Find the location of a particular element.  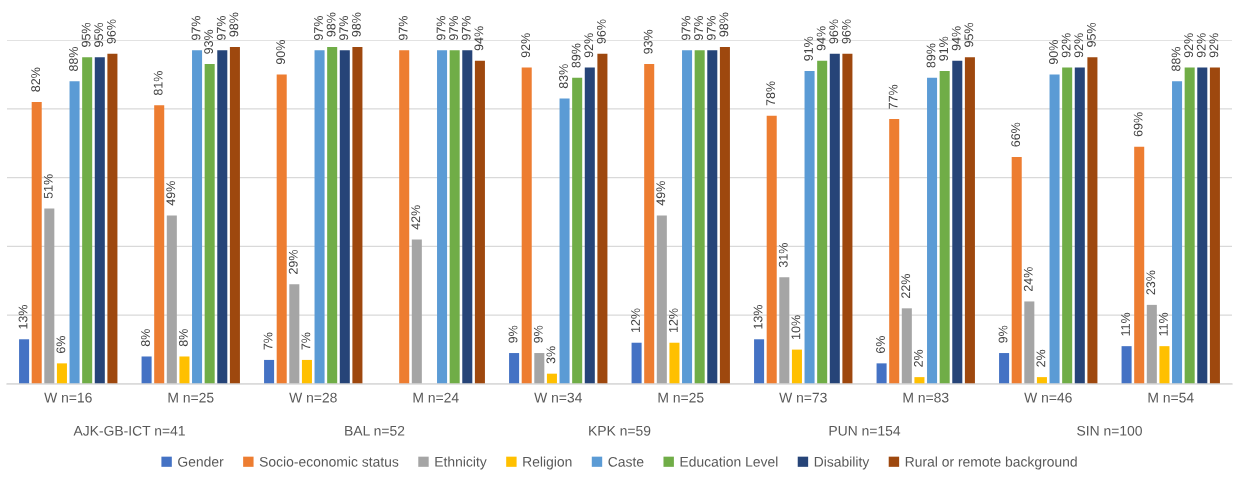

legend-label: Education Level is located at coordinates (729, 461).